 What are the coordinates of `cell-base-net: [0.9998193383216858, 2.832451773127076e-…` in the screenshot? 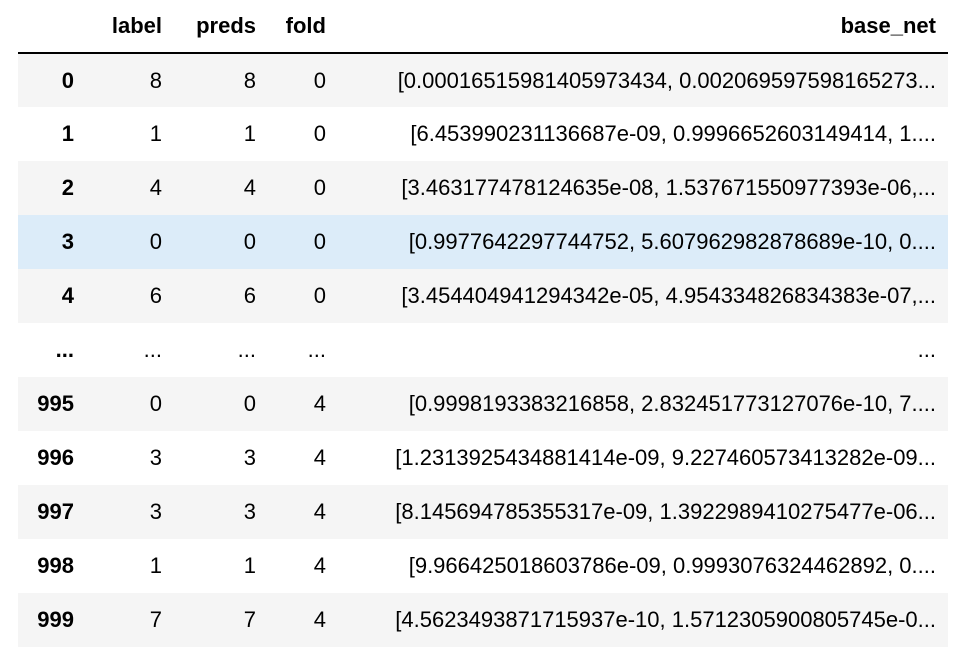 It's located at (672, 403).